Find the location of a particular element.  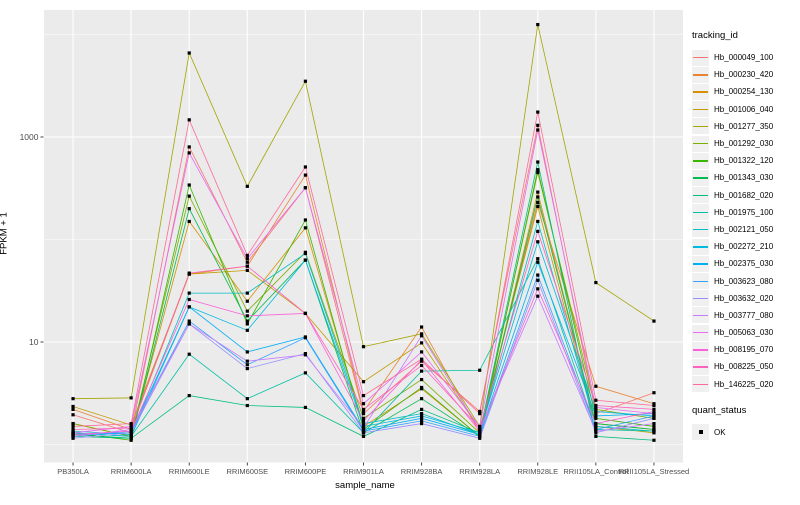

legend-item-Hb_001292_030: Hb_001292_030 is located at coordinates (745, 143).